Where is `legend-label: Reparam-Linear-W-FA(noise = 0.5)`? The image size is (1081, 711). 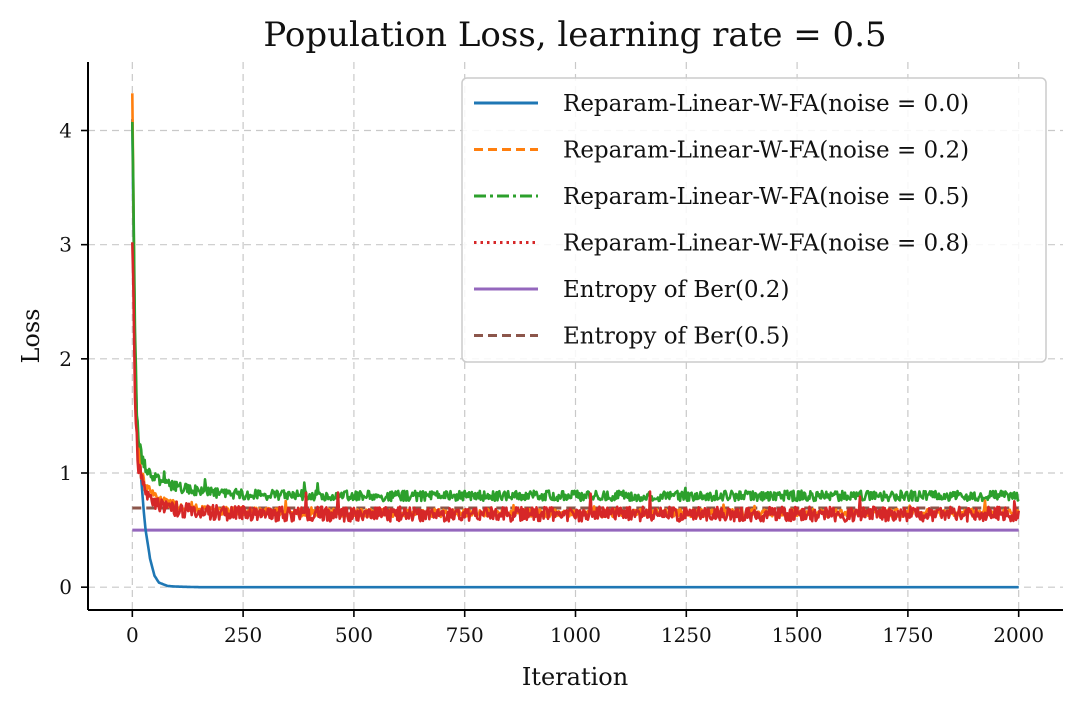 legend-label: Reparam-Linear-W-FA(noise = 0.5) is located at coordinates (766, 197).